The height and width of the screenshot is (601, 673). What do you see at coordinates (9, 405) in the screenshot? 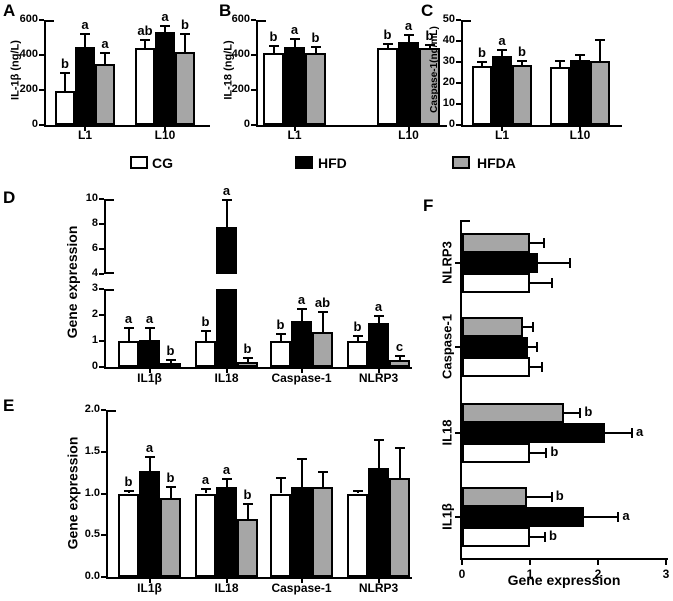
I see `panel-label-E: E` at bounding box center [9, 405].